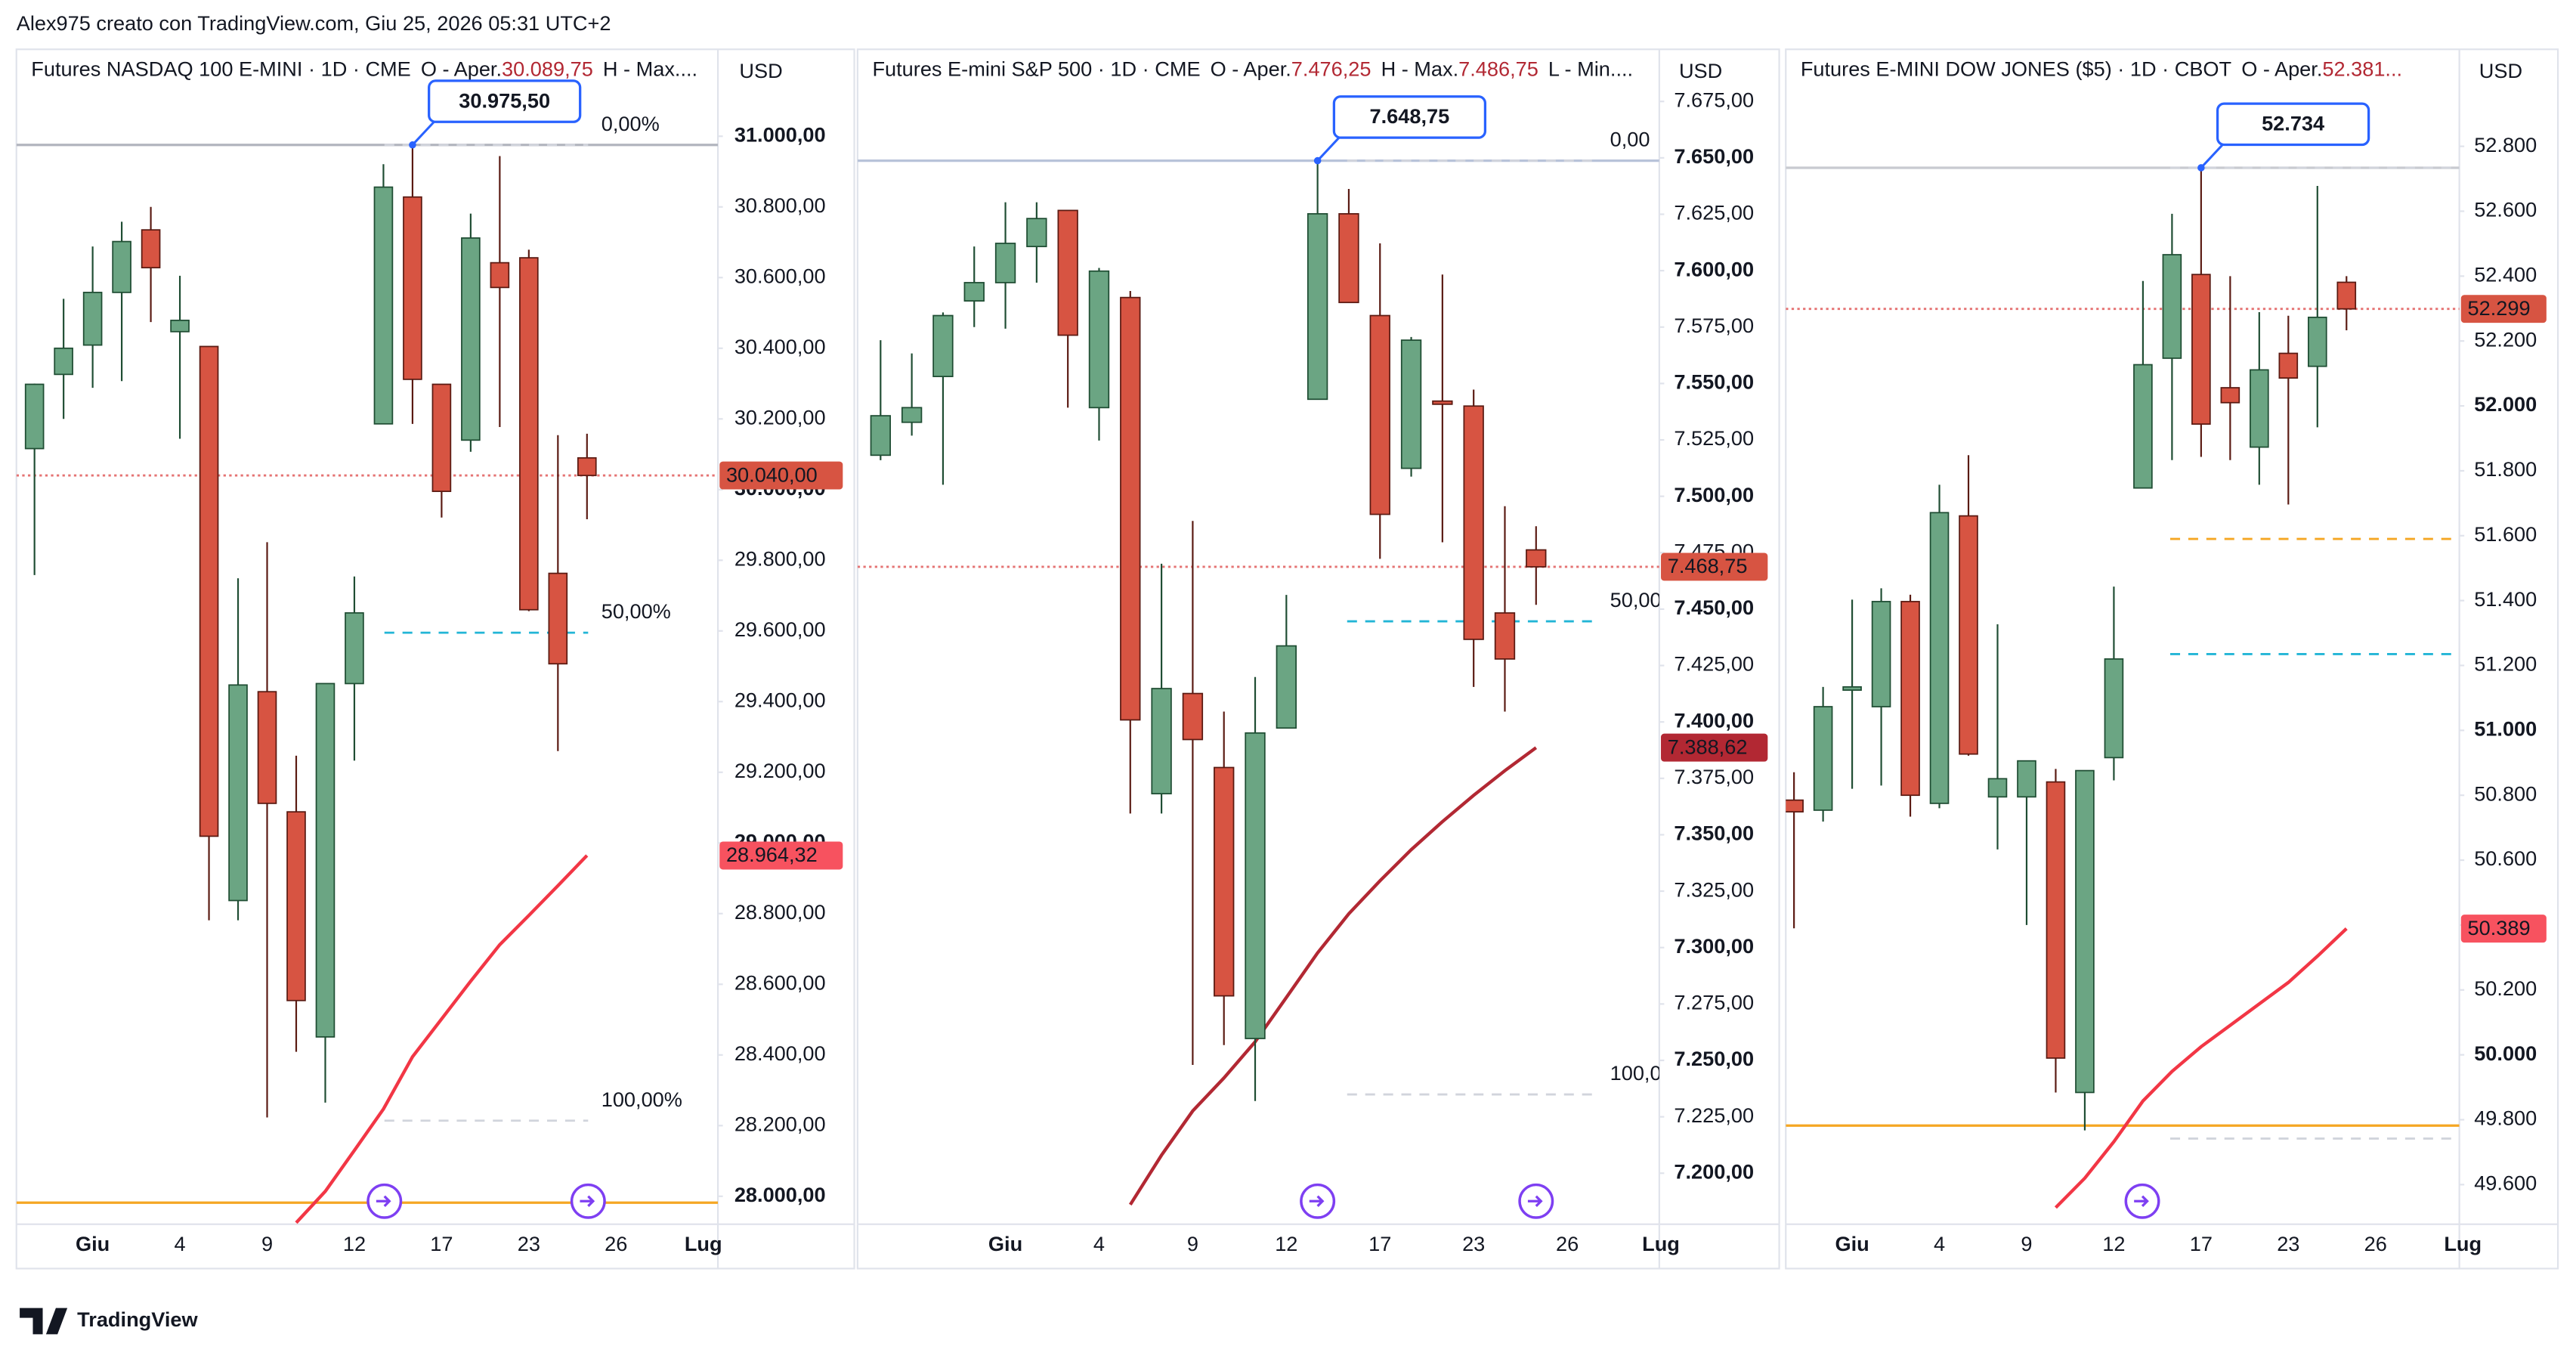 The width and height of the screenshot is (2576, 1368). I want to click on y-tick-label: 51.200, so click(2505, 664).